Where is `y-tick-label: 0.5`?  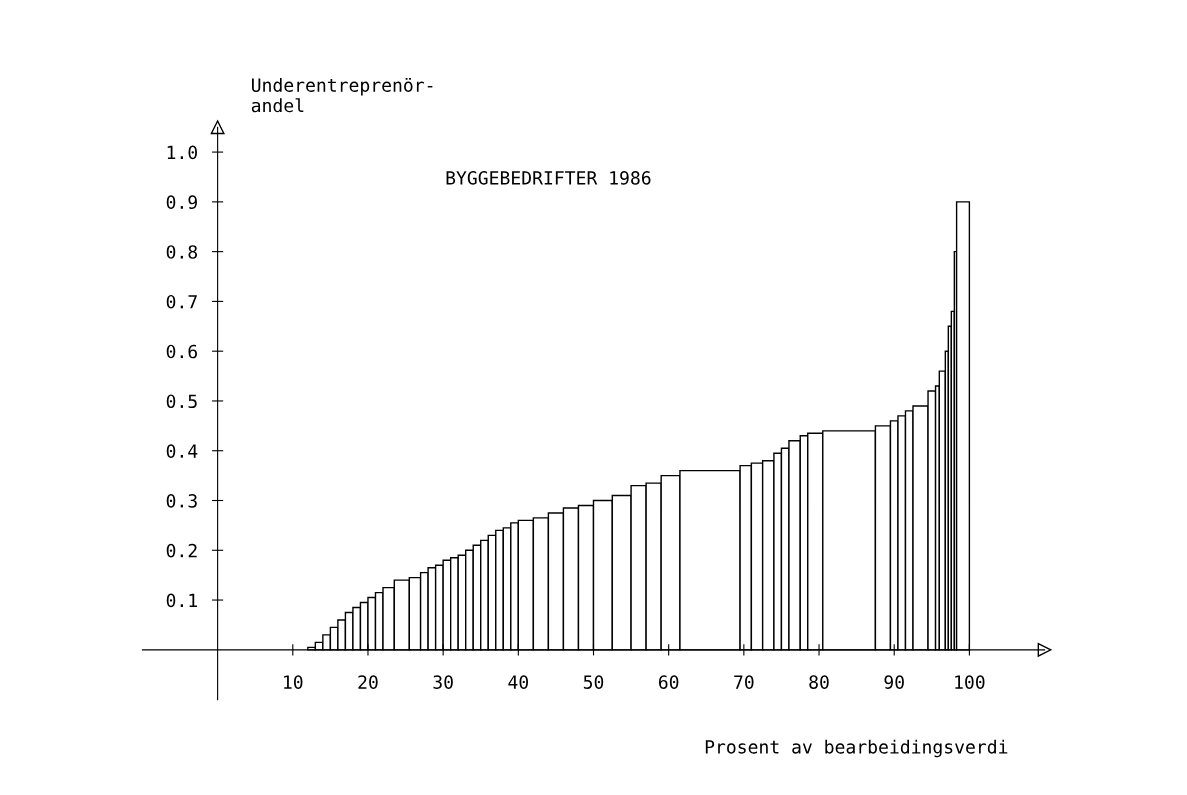 y-tick-label: 0.5 is located at coordinates (181, 401).